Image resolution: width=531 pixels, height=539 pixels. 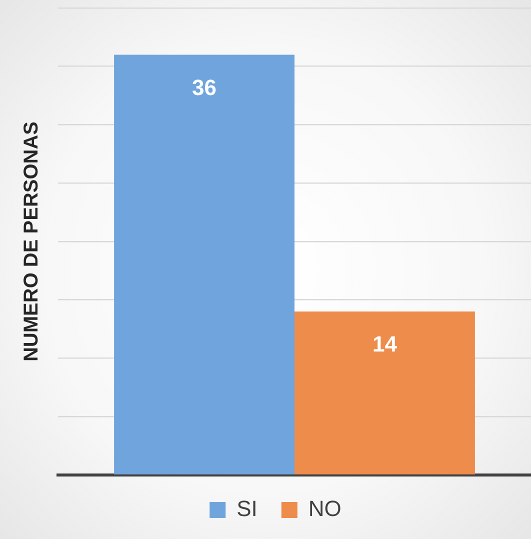 What do you see at coordinates (385, 344) in the screenshot?
I see `data-label: 14` at bounding box center [385, 344].